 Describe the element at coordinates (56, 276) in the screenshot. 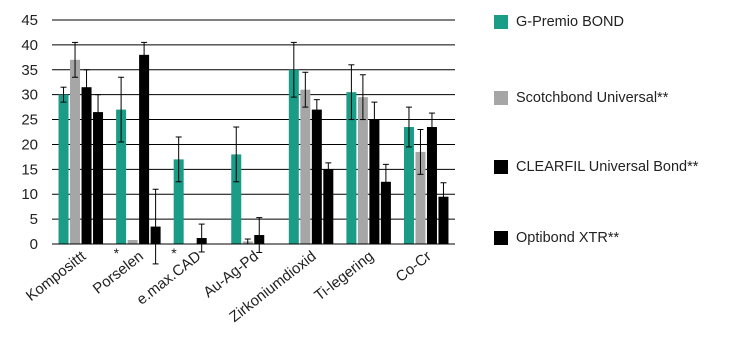

I see `x-tick-label: Komposittt` at that location.